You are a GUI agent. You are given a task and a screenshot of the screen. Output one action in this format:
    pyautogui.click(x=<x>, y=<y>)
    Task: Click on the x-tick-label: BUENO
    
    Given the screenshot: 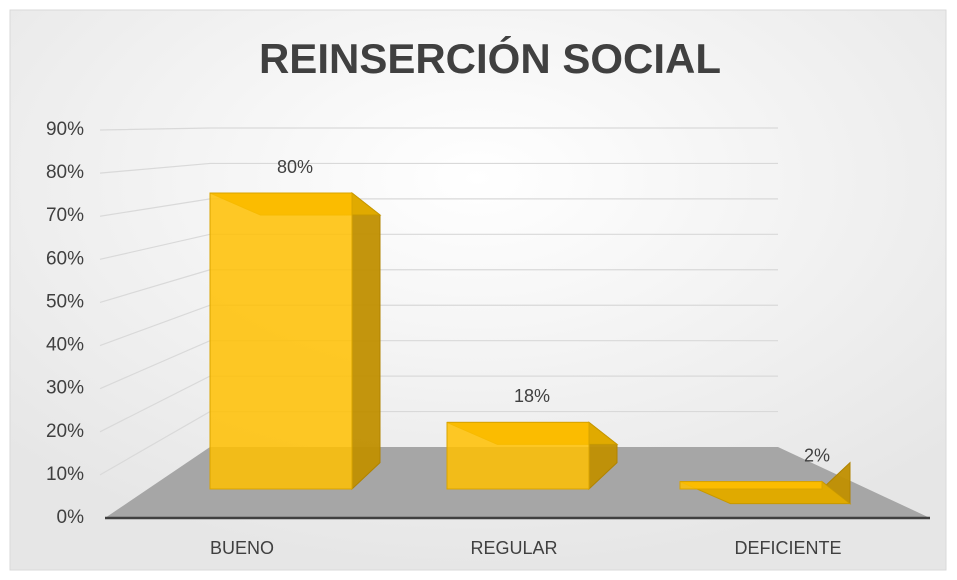 What is the action you would take?
    pyautogui.click(x=242, y=548)
    